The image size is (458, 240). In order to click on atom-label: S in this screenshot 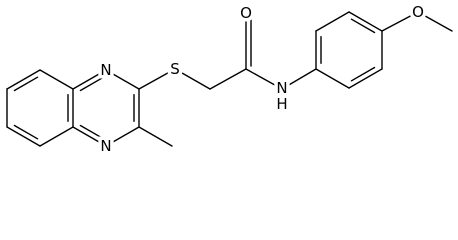, I will do `click(175, 69)`.